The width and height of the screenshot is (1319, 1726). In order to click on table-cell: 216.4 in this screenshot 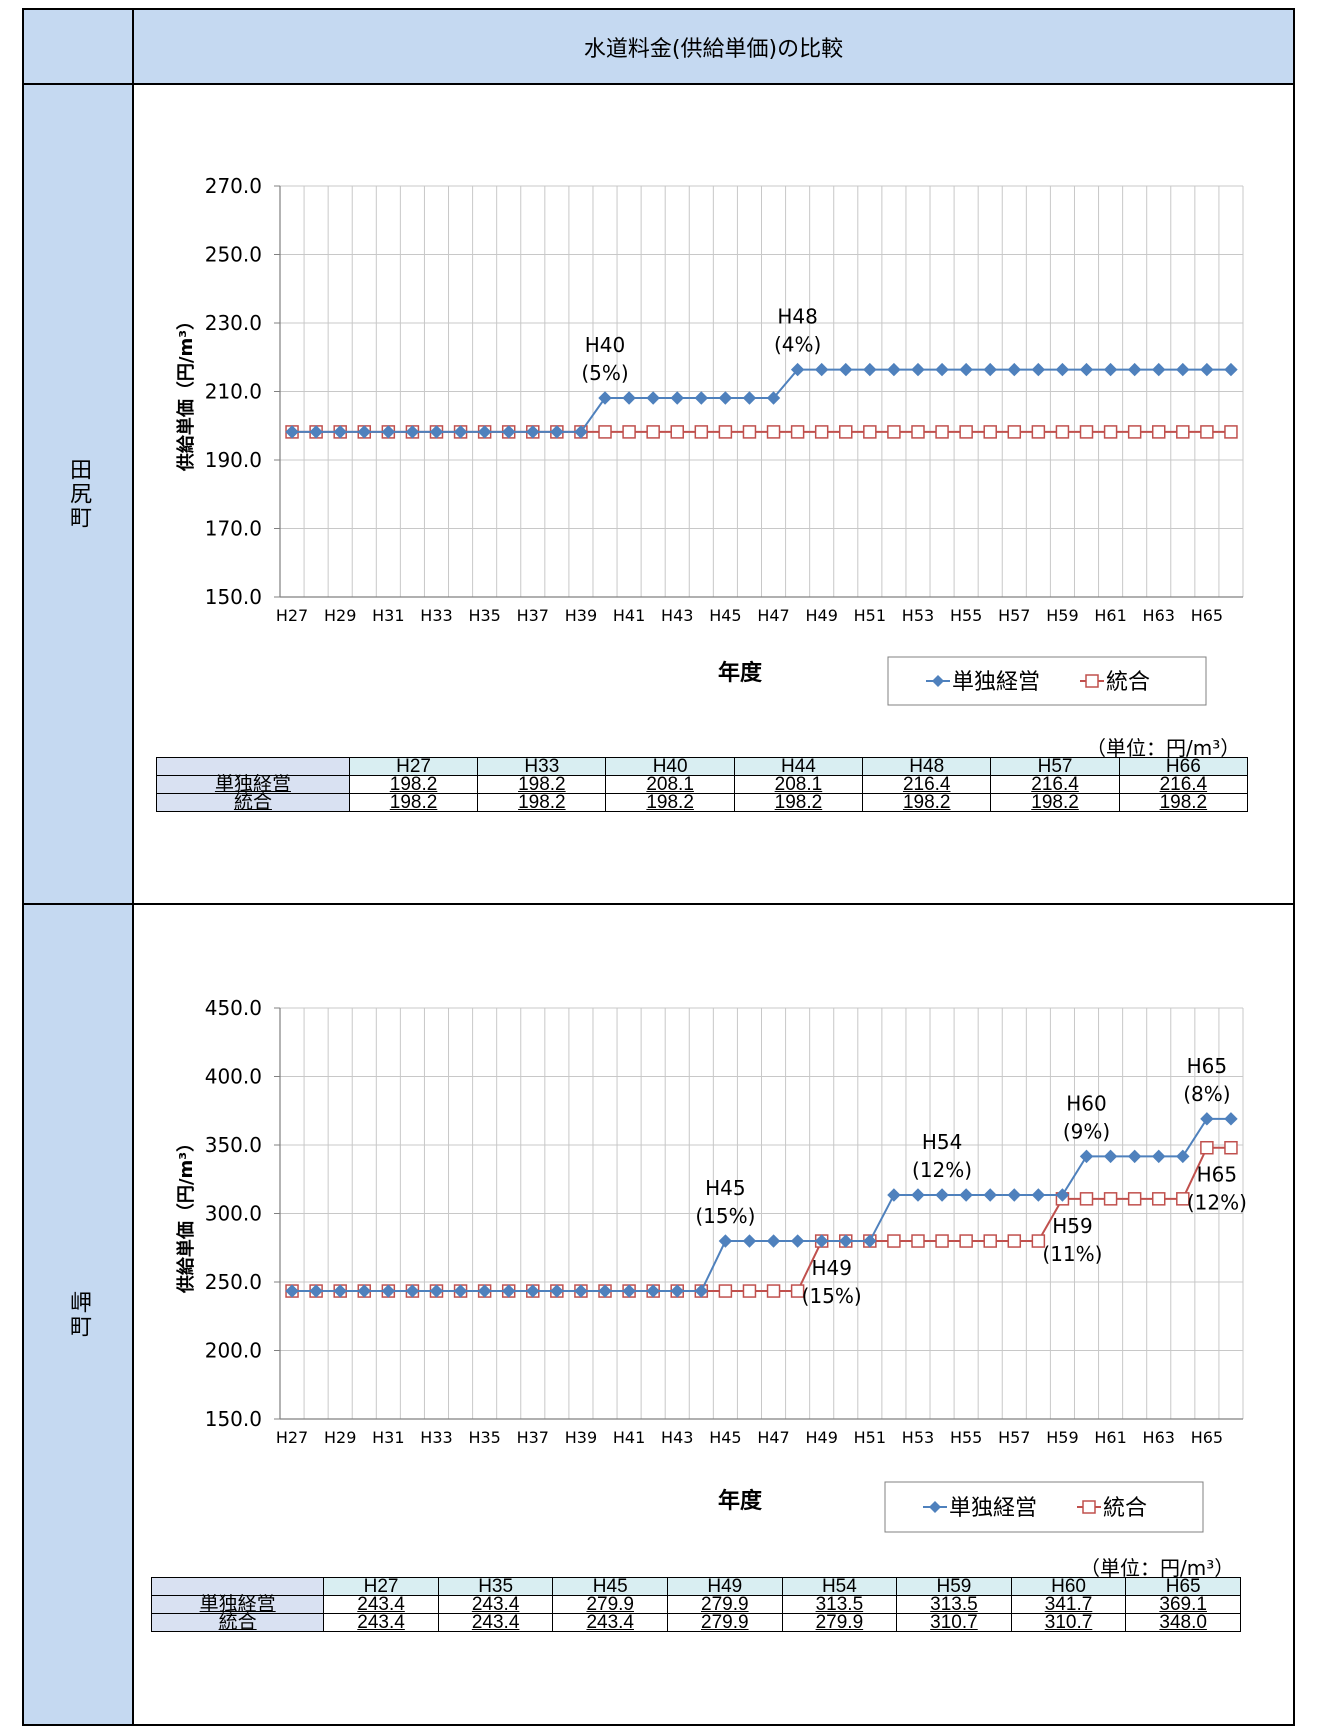, I will do `click(927, 784)`.